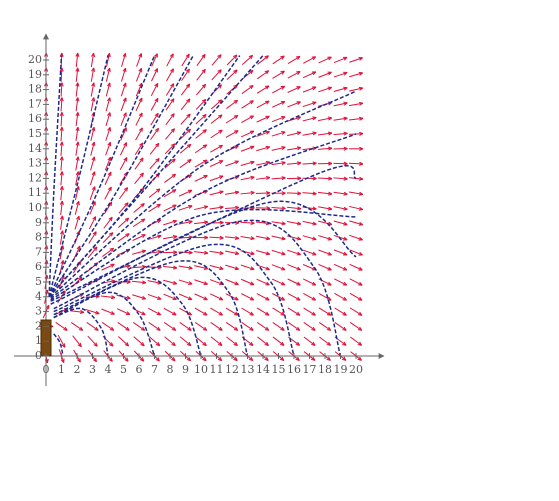 Image resolution: width=559 pixels, height=501 pixels. What do you see at coordinates (356, 369) in the screenshot?
I see `x-tick-label: 20` at bounding box center [356, 369].